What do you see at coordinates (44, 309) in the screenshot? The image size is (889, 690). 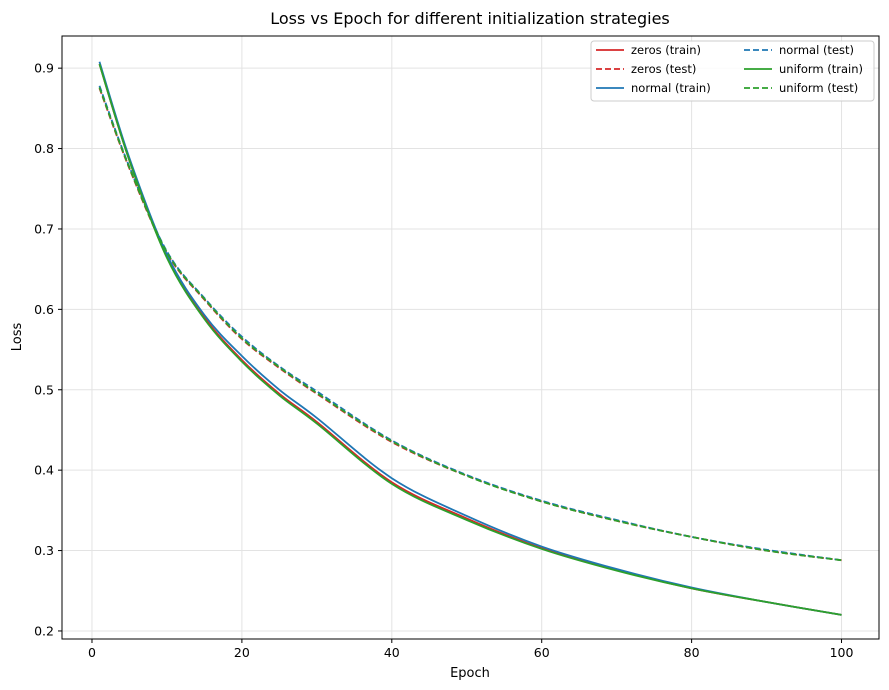 I see `y-tick-label: 0.6` at bounding box center [44, 309].